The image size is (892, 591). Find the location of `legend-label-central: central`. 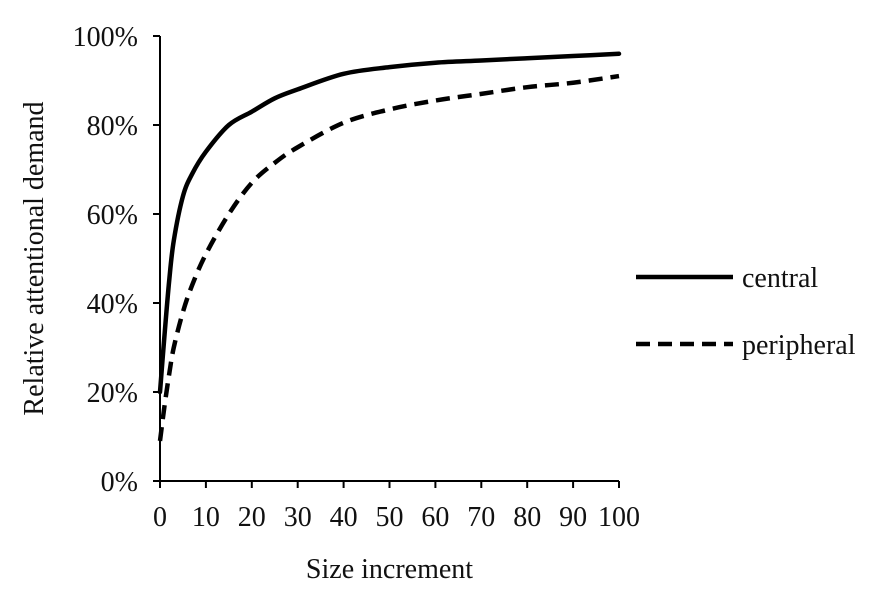

legend-label-central: central is located at coordinates (780, 278).